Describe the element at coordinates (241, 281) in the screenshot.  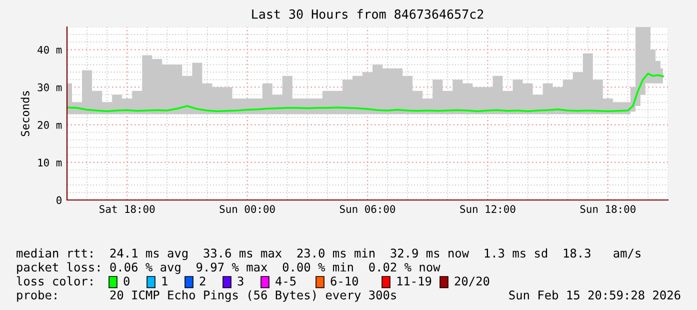
I see `text: 3` at that location.